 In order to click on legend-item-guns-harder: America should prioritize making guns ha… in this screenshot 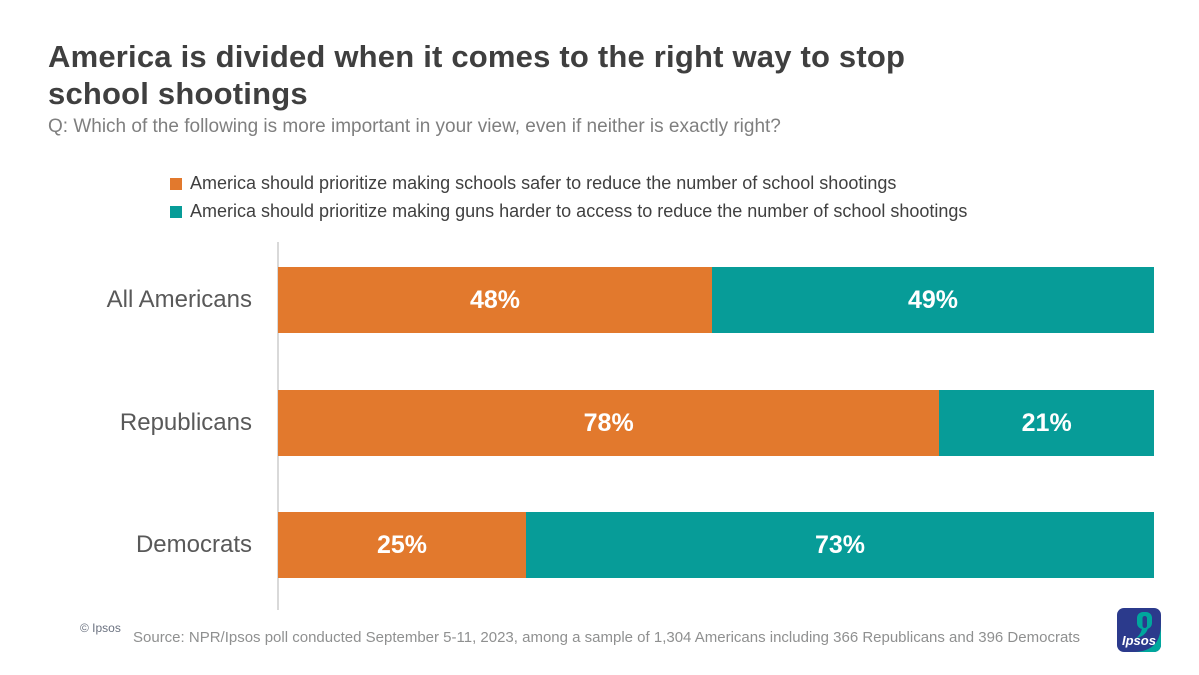, I will do `click(568, 211)`.